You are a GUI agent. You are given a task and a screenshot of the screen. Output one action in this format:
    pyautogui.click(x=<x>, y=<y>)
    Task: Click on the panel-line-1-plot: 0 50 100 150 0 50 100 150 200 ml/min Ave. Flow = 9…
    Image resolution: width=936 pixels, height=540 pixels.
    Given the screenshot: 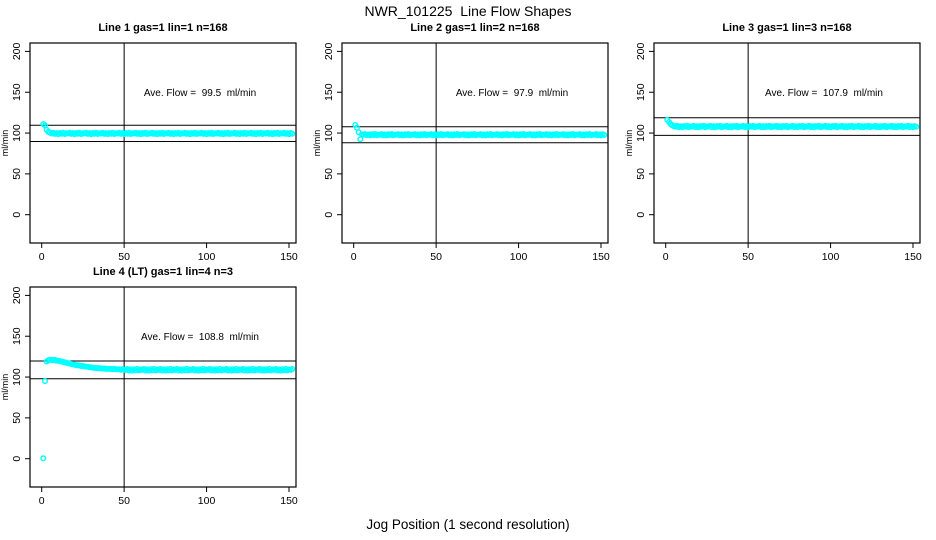 What is the action you would take?
    pyautogui.click(x=149, y=152)
    